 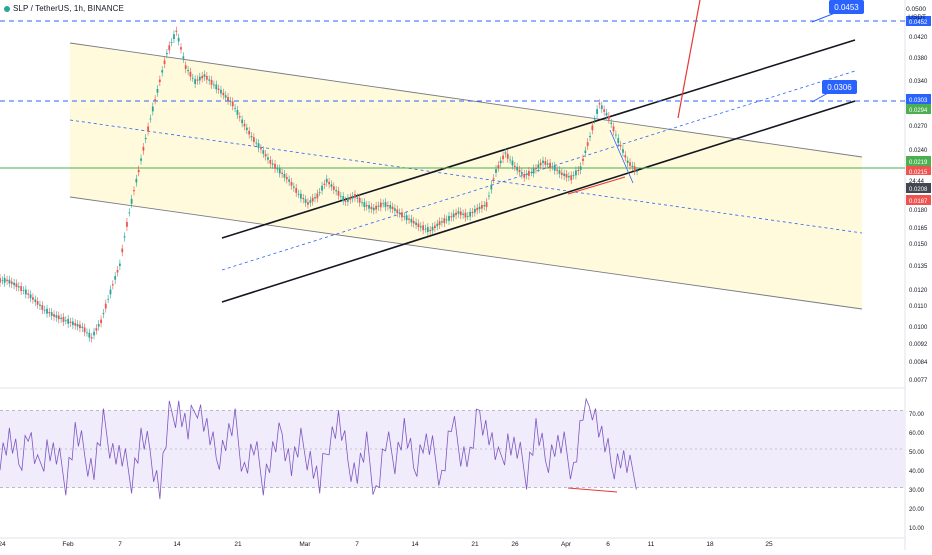 I want to click on rsi-tick-label: 10.00, so click(x=917, y=529).